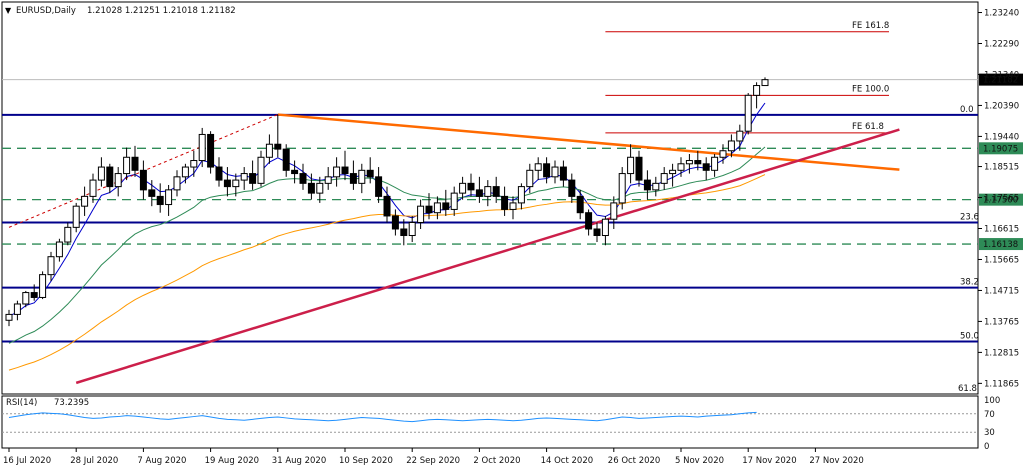 This screenshot has width=1024, height=470. Describe the element at coordinates (21, 403) in the screenshot. I see `rsi-name: RSI(14)` at that location.